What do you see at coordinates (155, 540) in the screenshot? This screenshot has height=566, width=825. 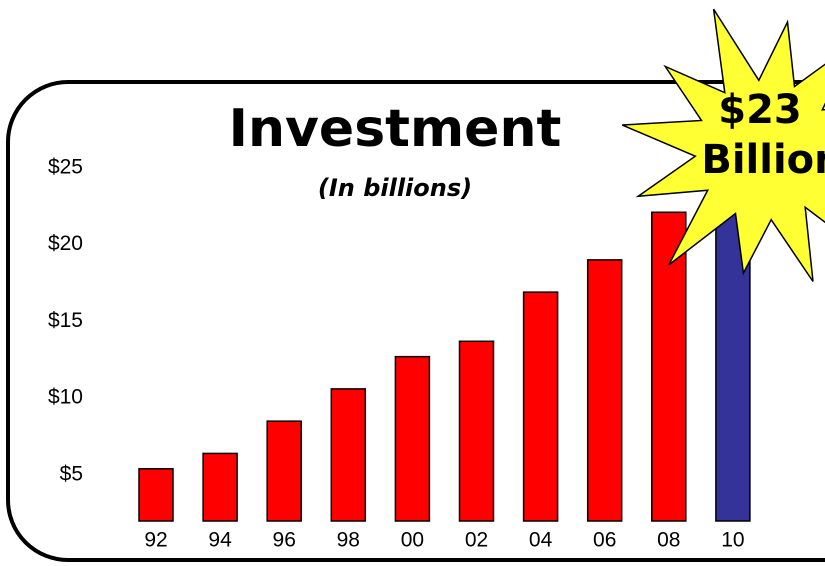 I see `x-tick-label: 92` at bounding box center [155, 540].